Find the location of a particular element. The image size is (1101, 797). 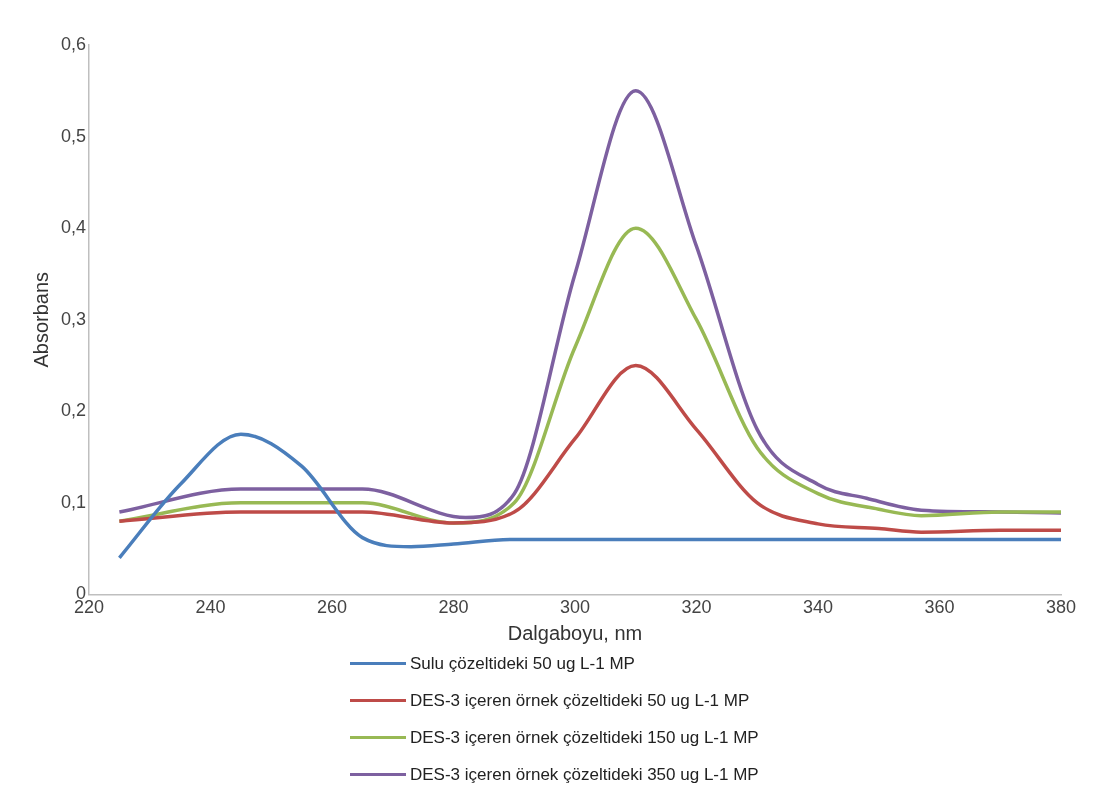

line-series is located at coordinates (589, 496).